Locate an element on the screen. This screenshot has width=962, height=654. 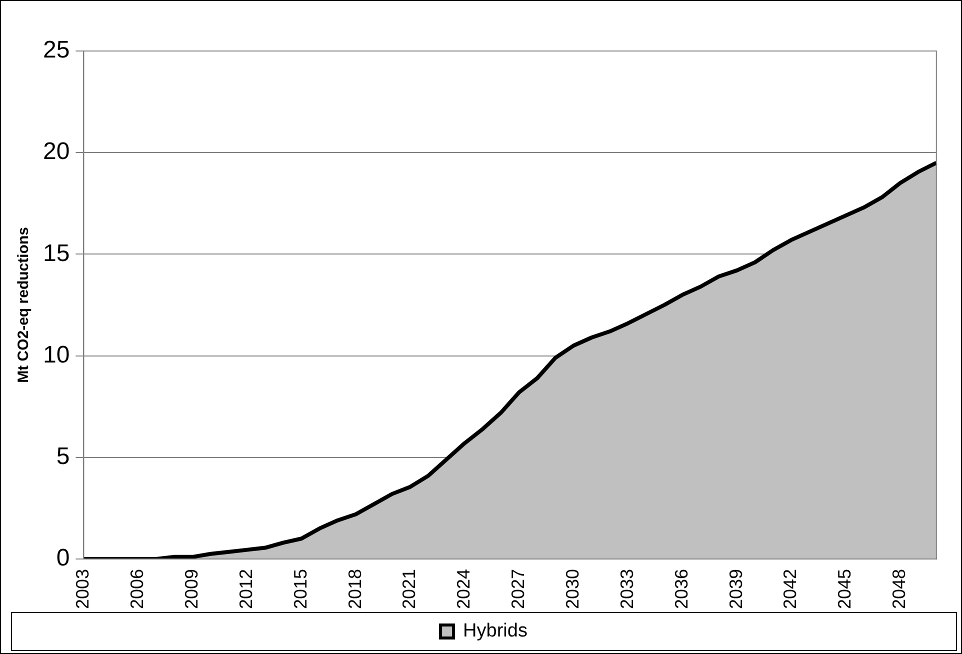
y-tick-label: 10 is located at coordinates (56, 354).